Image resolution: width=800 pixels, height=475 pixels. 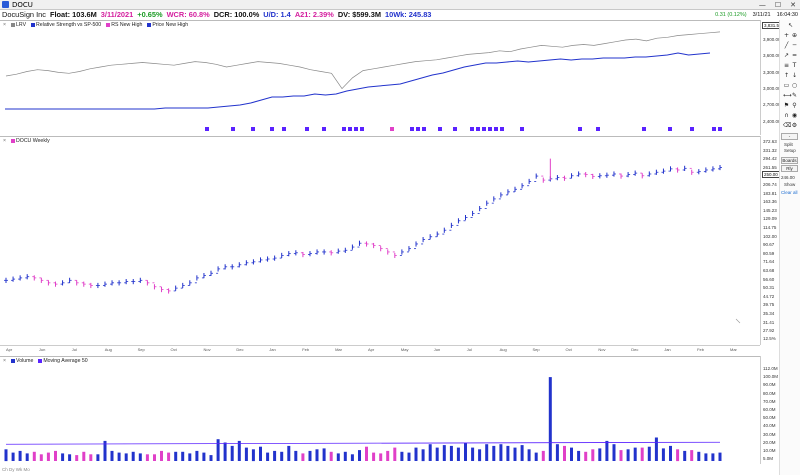 I want to click on note-icon: ✎, so click(x=794, y=95).